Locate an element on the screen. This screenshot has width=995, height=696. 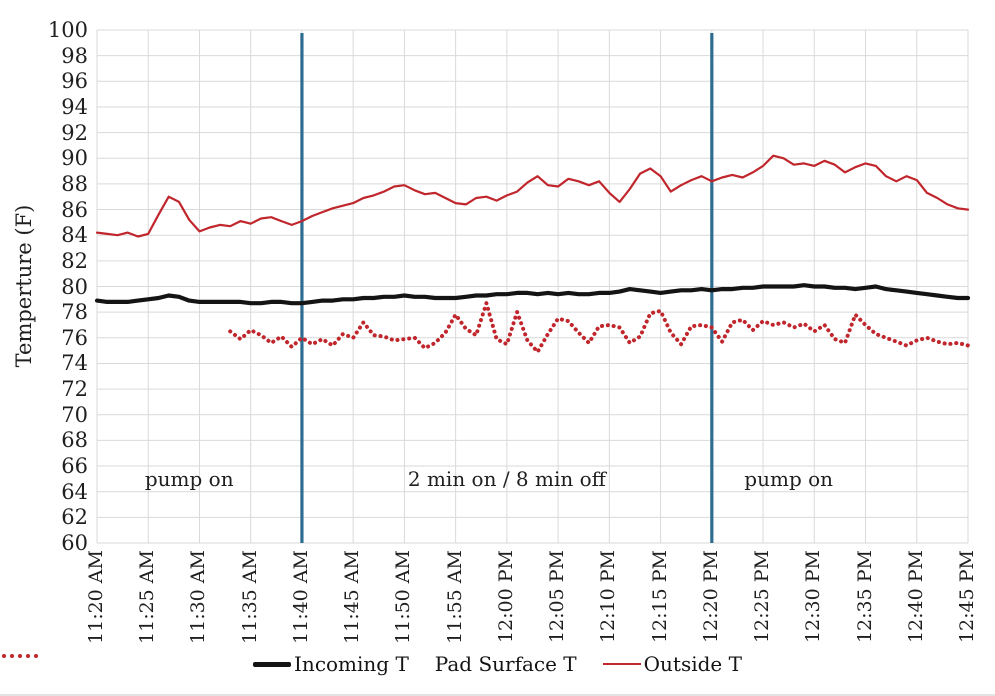
y-tick-label: 70 is located at coordinates (74, 414).